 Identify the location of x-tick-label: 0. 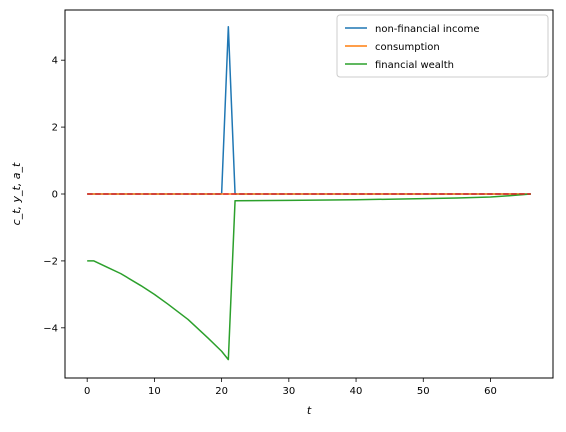
(87, 391).